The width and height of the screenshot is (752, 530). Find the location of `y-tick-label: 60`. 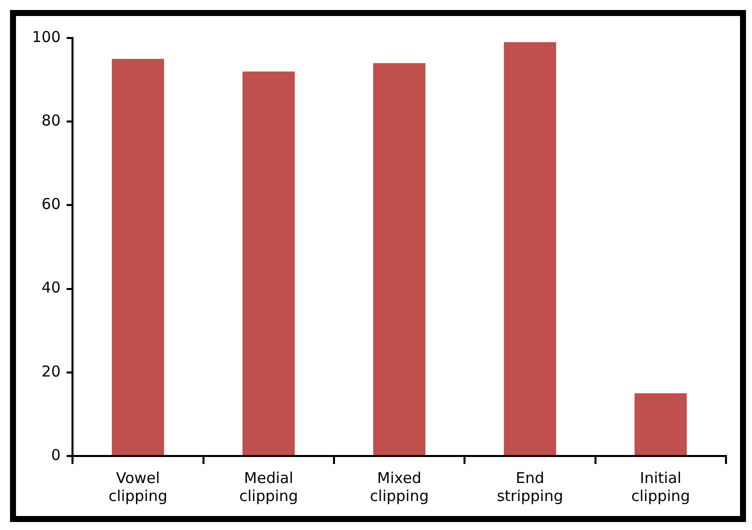

y-tick-label: 60 is located at coordinates (51, 204).